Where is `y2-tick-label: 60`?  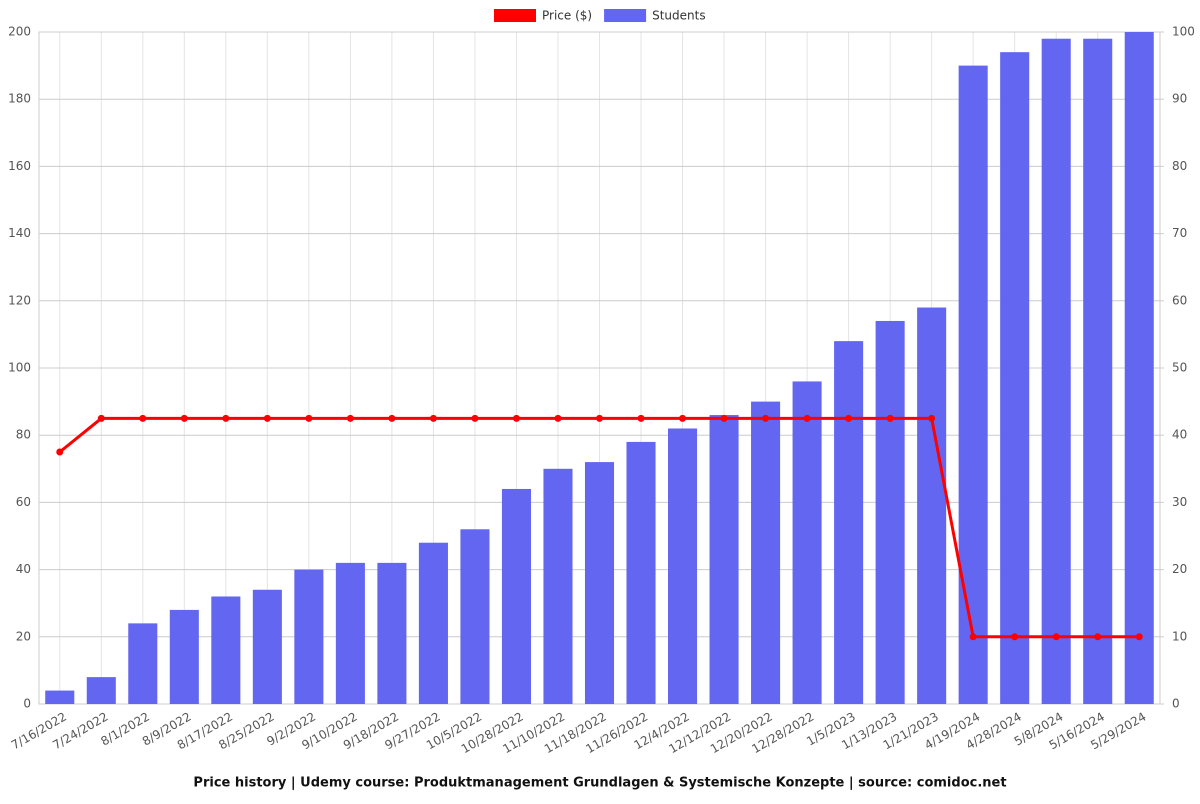 y2-tick-label: 60 is located at coordinates (1179, 300).